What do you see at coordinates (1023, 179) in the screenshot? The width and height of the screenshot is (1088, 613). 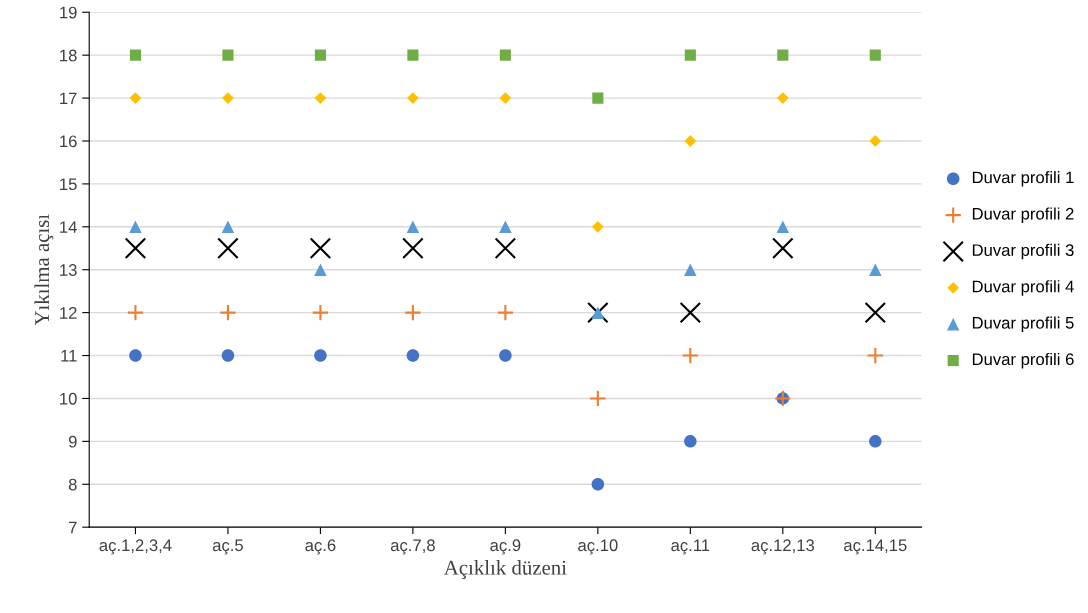 I see `legend-label: Duvar profili 1` at bounding box center [1023, 179].